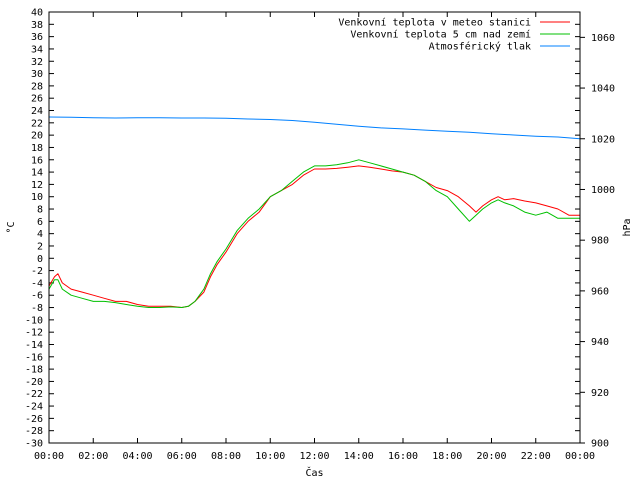 This screenshot has width=640, height=480. Describe the element at coordinates (37, 99) in the screenshot. I see `y-tick-label: 26` at that location.